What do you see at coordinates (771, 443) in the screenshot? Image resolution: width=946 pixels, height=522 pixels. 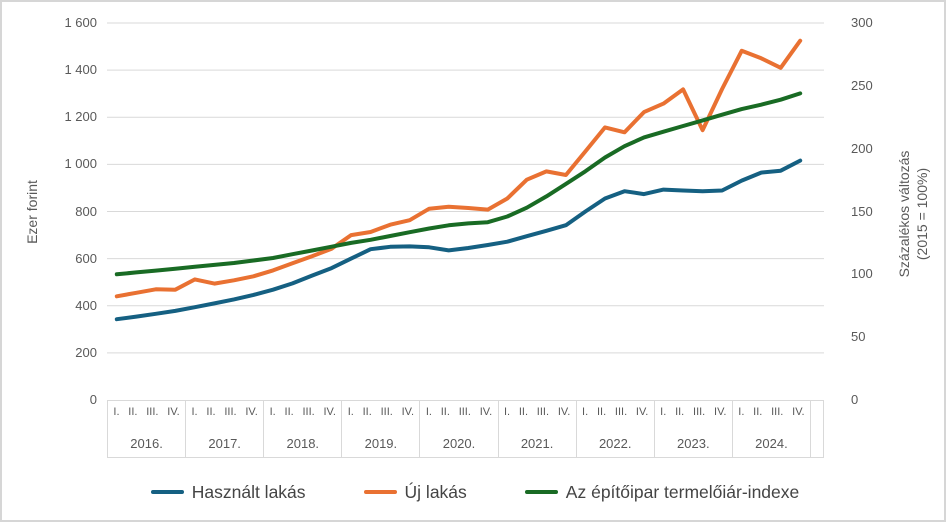 I see `year-label: 2024.` at bounding box center [771, 443].